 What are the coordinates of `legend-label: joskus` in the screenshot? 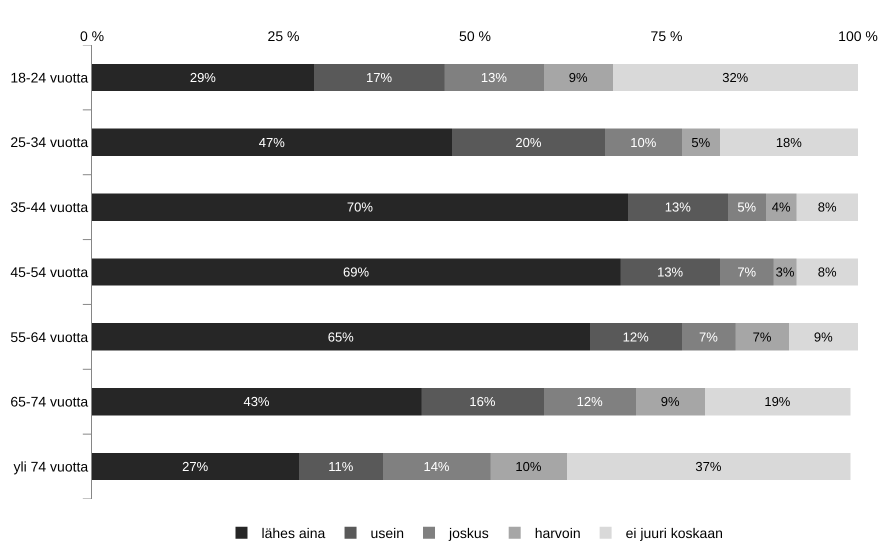 It's located at (468, 533).